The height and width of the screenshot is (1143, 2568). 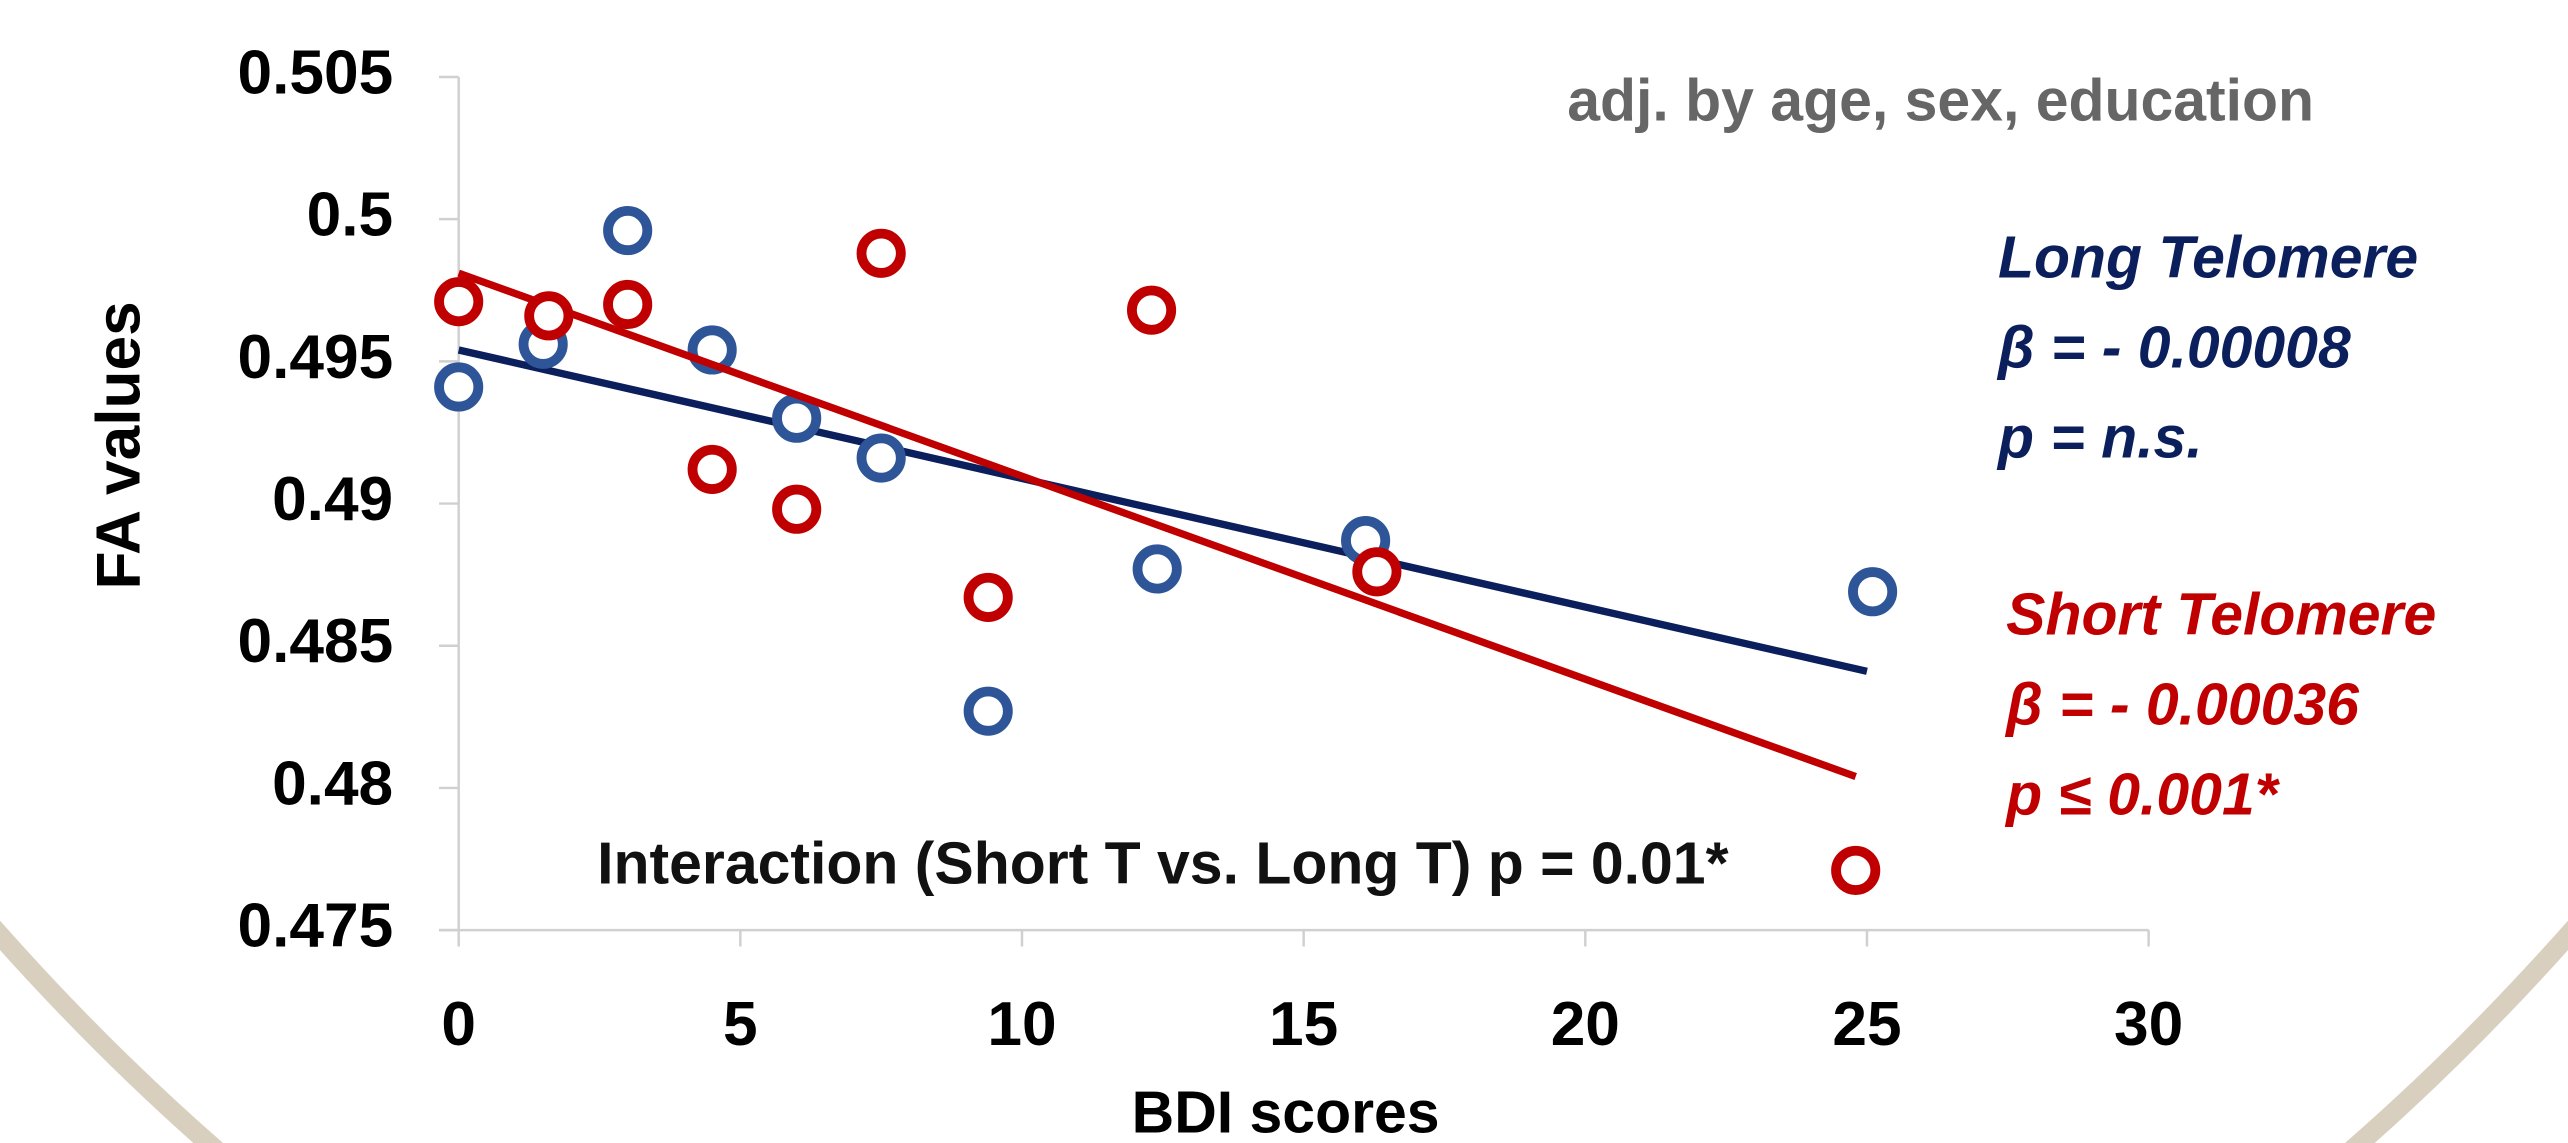 What do you see at coordinates (2148, 1024) in the screenshot?
I see `x-tick-label: 30` at bounding box center [2148, 1024].